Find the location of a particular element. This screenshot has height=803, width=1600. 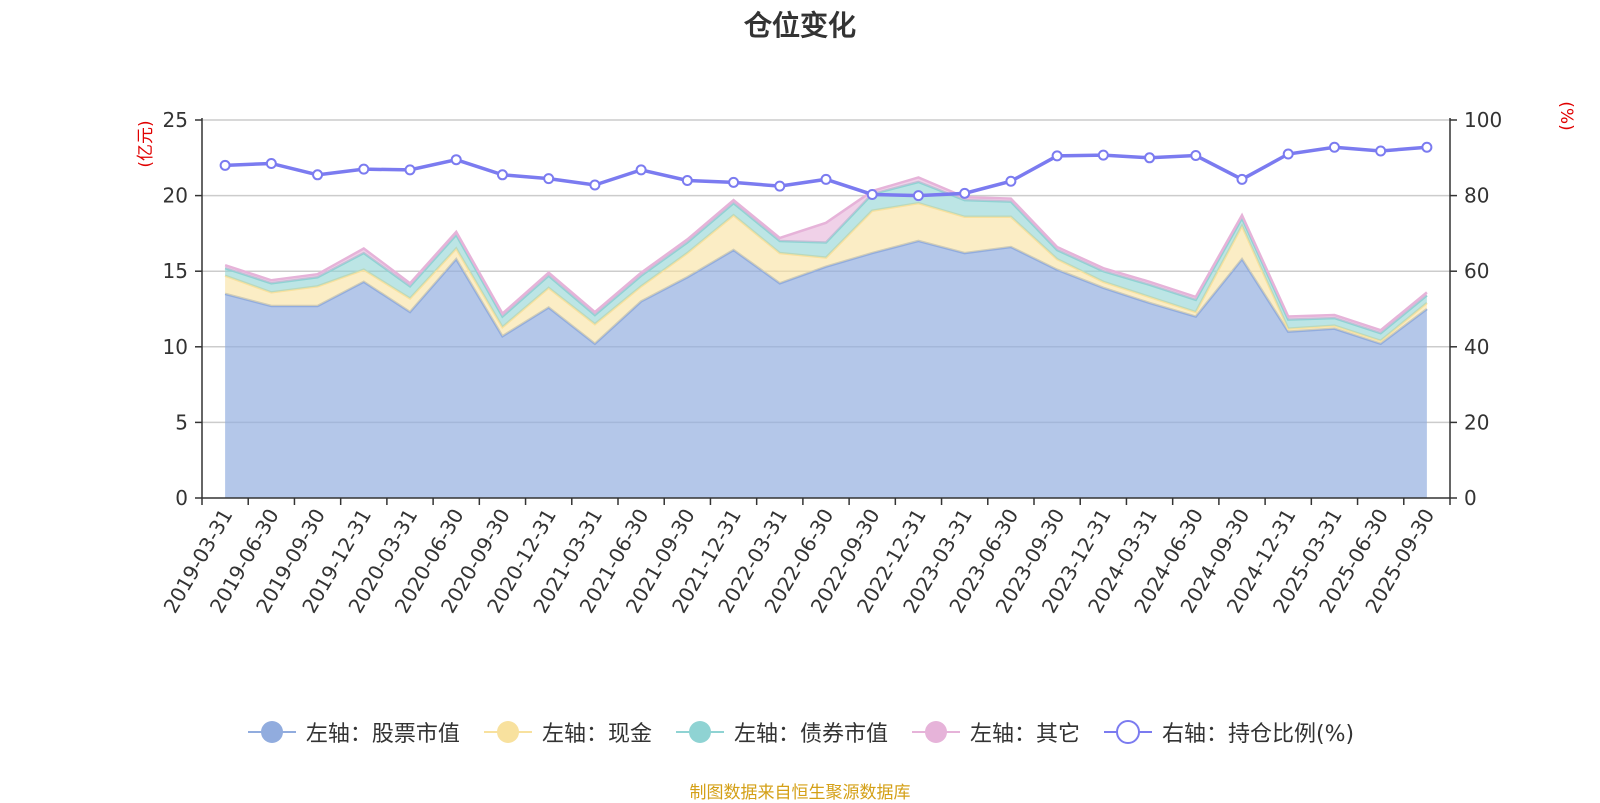

left-axis-unit: (亿元) is located at coordinates (146, 143).